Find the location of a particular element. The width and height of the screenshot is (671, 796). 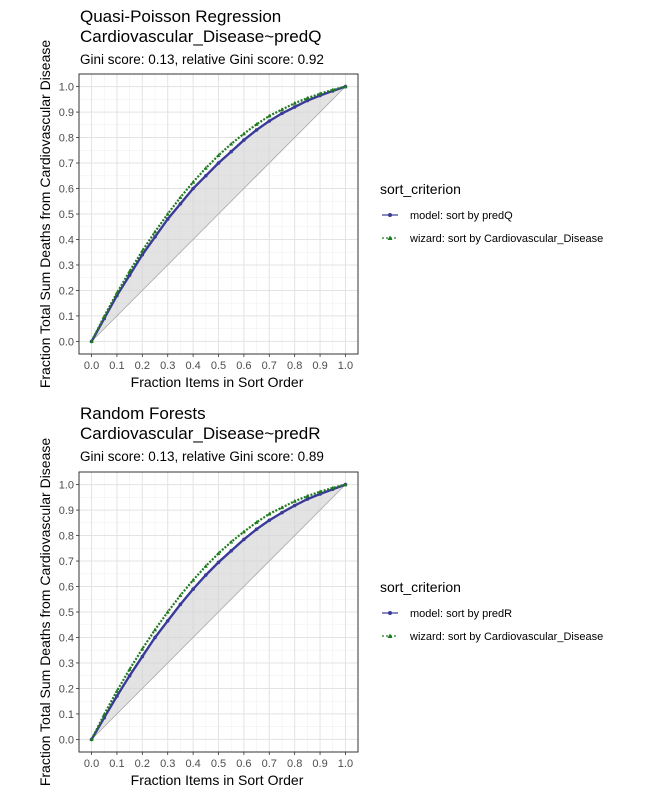

legend-label-model: model: sort by predQ is located at coordinates (461, 216).